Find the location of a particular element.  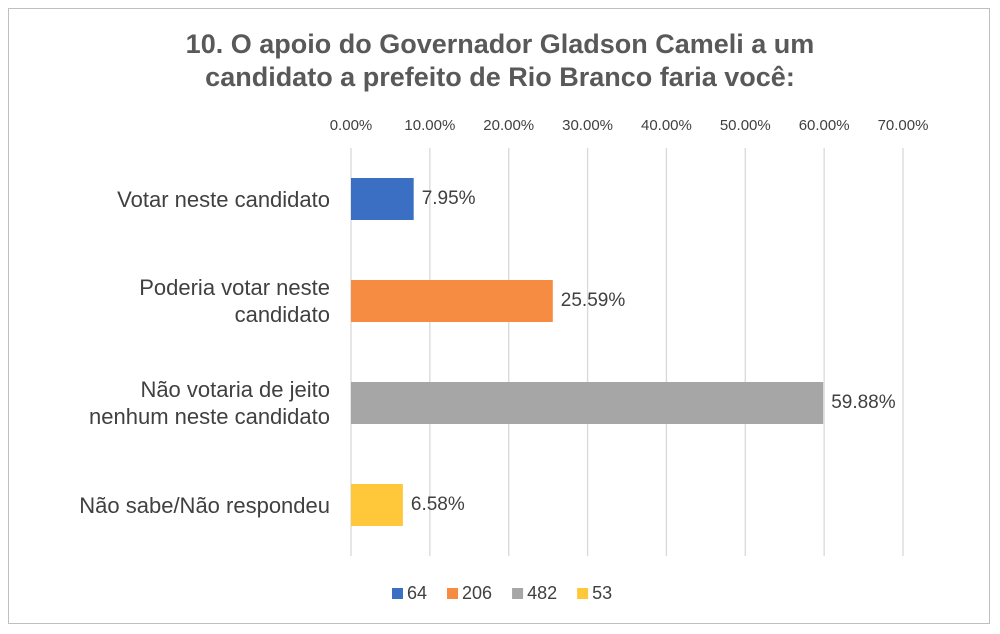

x-tick-label: 50.00% is located at coordinates (745, 125).